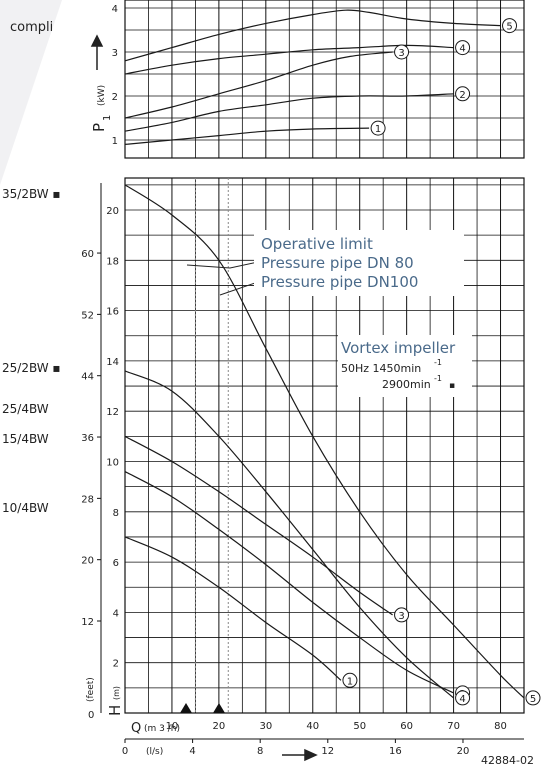 Image resolution: width=541 pixels, height=769 pixels. I want to click on power-curve-marker-label-5: 5, so click(509, 27).